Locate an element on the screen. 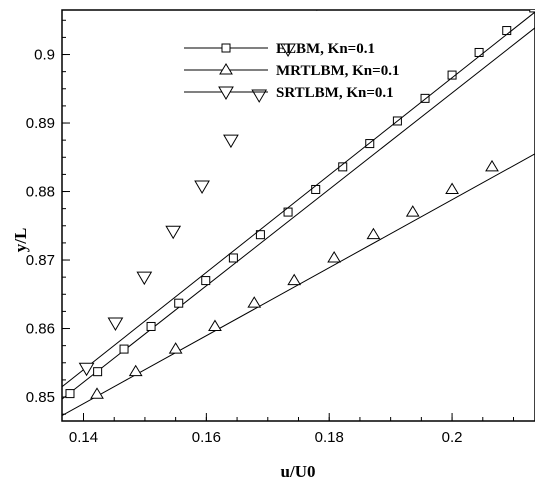 This screenshot has width=535, height=481. legend-item: ELBM, Kn=0.1 is located at coordinates (279, 49).